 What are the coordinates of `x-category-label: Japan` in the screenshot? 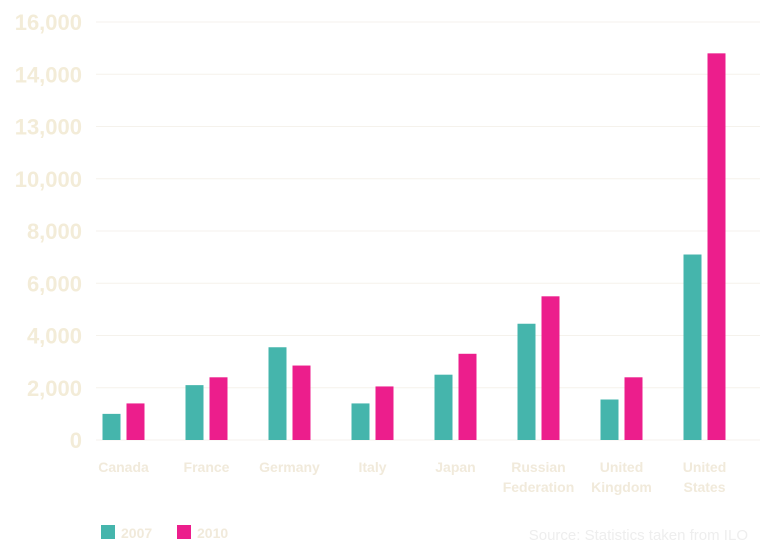 It's located at (455, 467).